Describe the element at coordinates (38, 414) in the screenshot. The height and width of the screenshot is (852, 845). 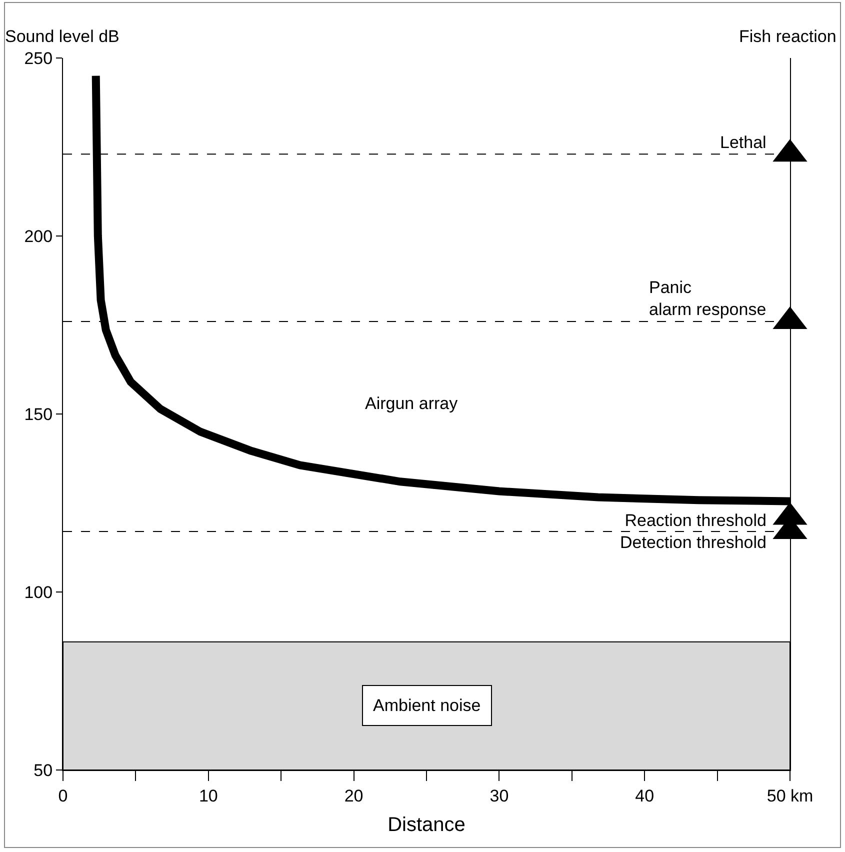
I see `y-tick-label: 150` at that location.